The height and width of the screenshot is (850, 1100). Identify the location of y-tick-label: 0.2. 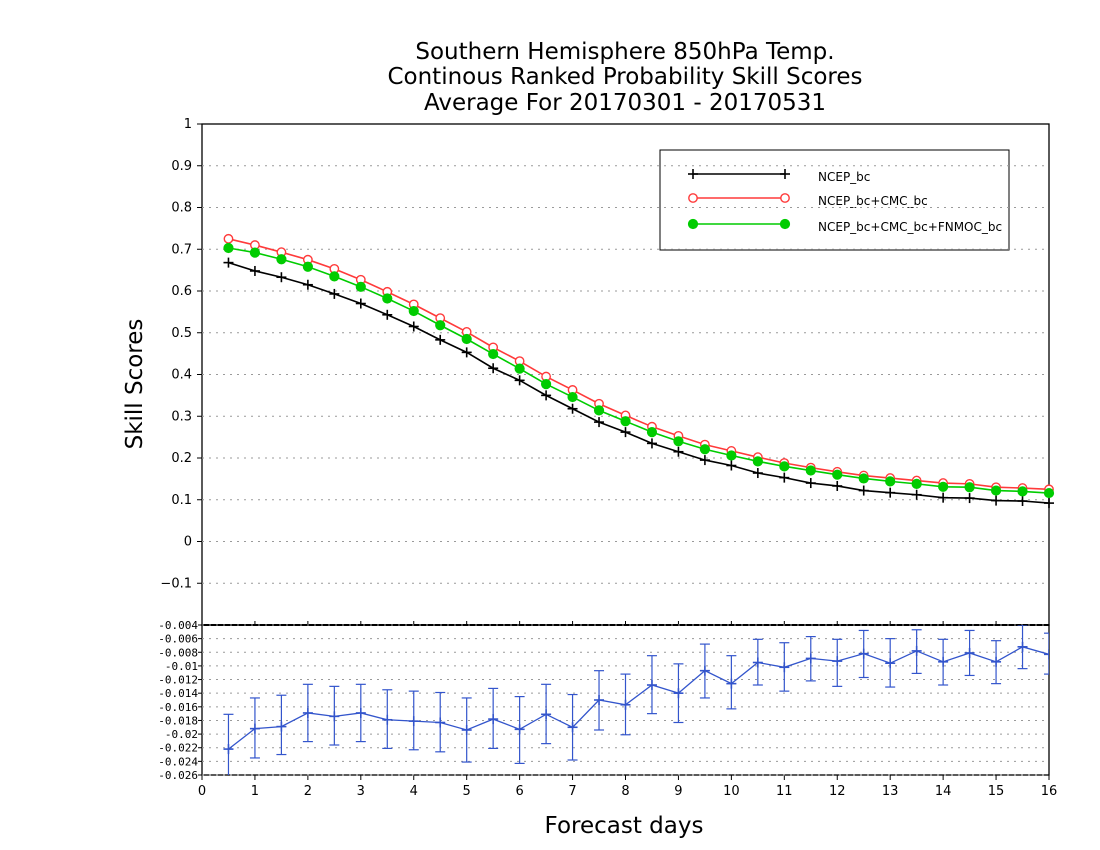
(181, 458).